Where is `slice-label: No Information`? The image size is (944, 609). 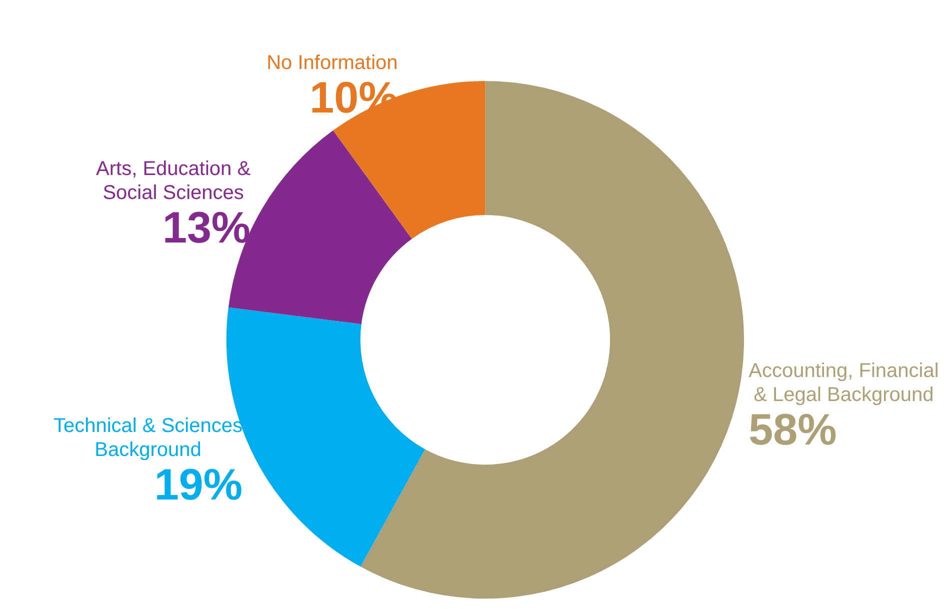 slice-label: No Information is located at coordinates (332, 63).